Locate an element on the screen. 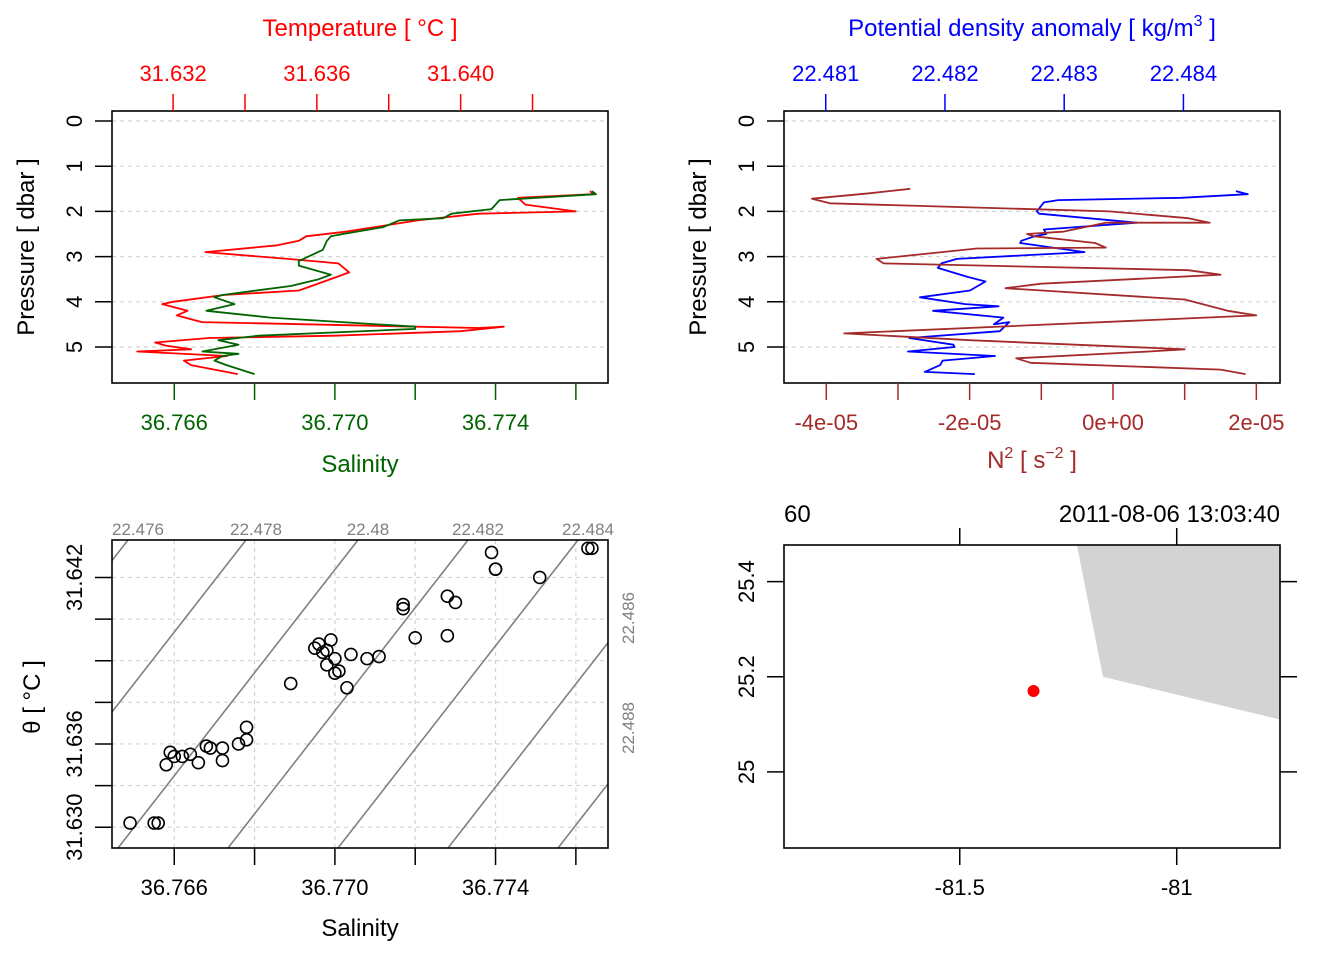 This screenshot has height=965, width=1344. y-tick-label: 31.630 is located at coordinates (74, 827).